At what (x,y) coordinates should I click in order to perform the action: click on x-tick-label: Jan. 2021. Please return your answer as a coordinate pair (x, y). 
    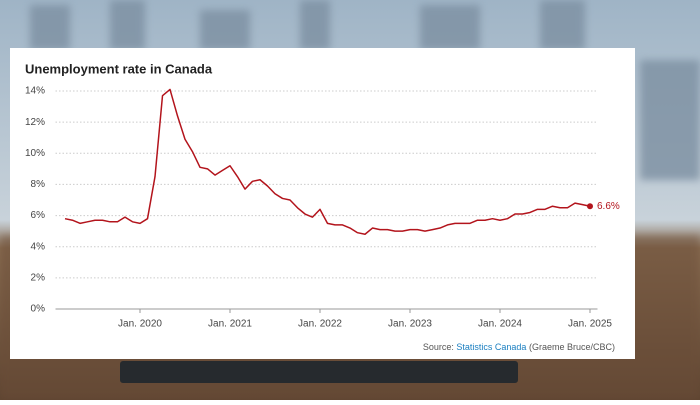
    Looking at the image, I should click on (230, 324).